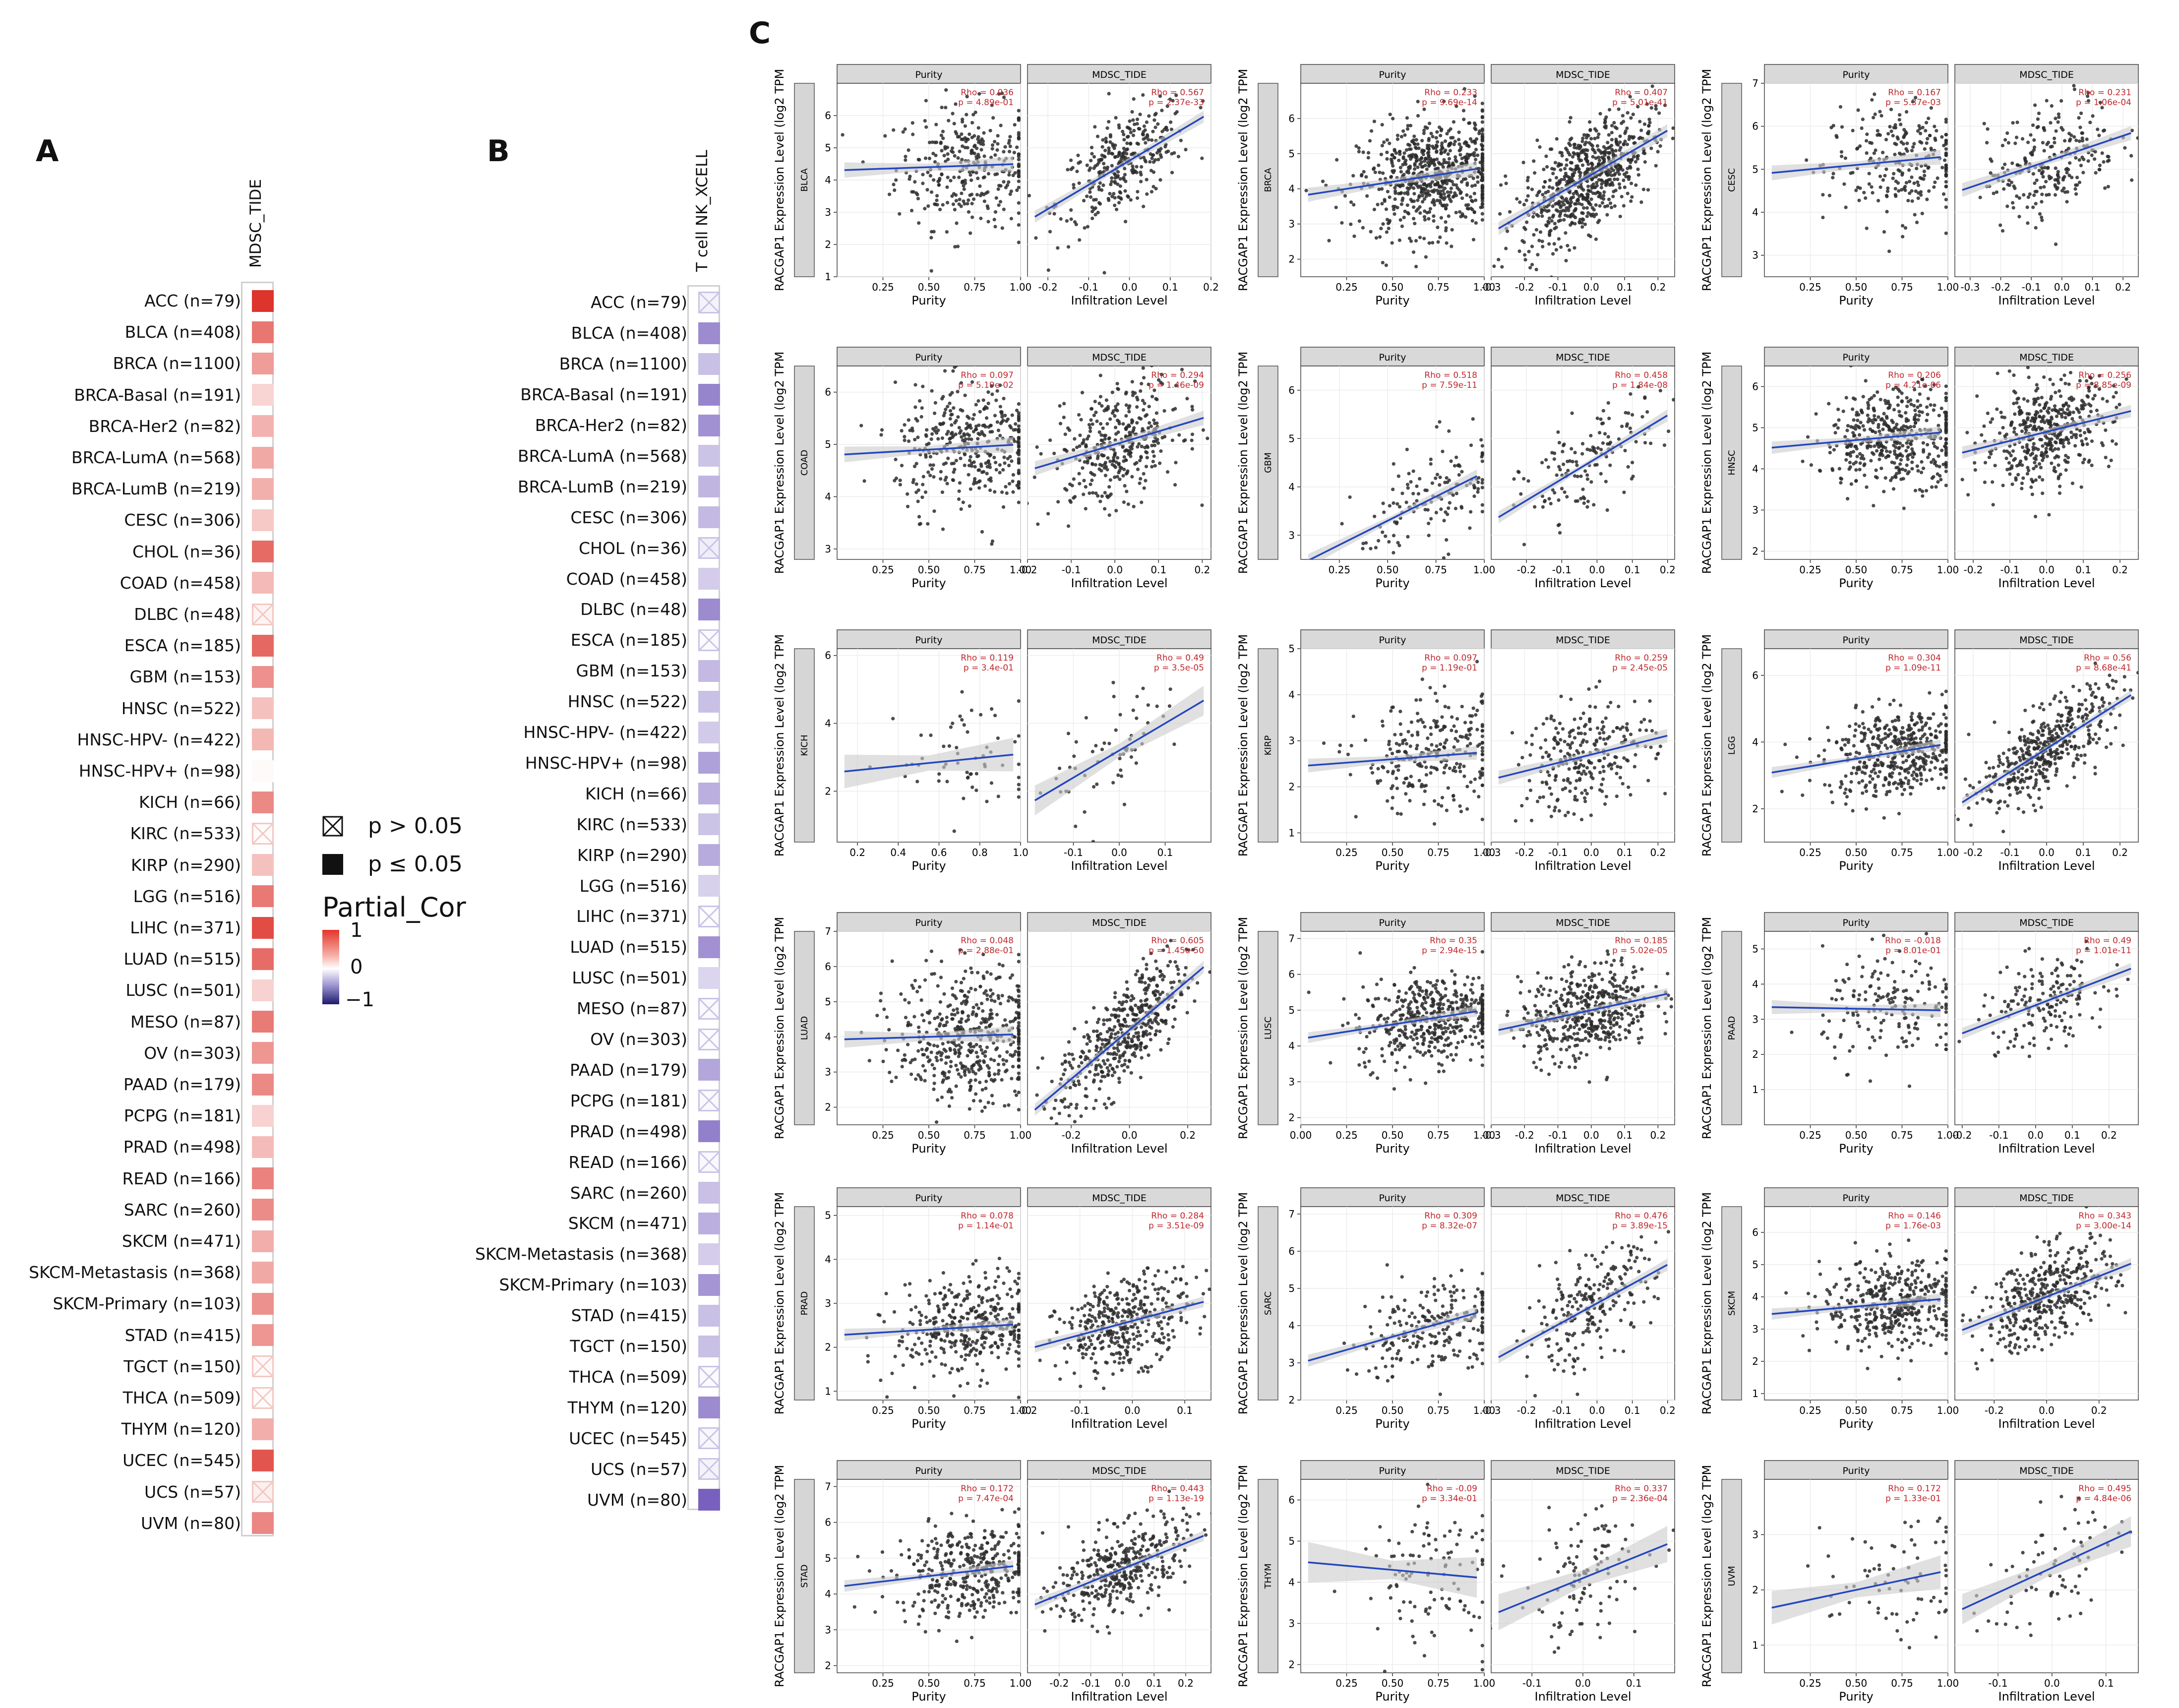 The image size is (2179, 1708). I want to click on x-tick-label: 0.1, so click(1625, 287).